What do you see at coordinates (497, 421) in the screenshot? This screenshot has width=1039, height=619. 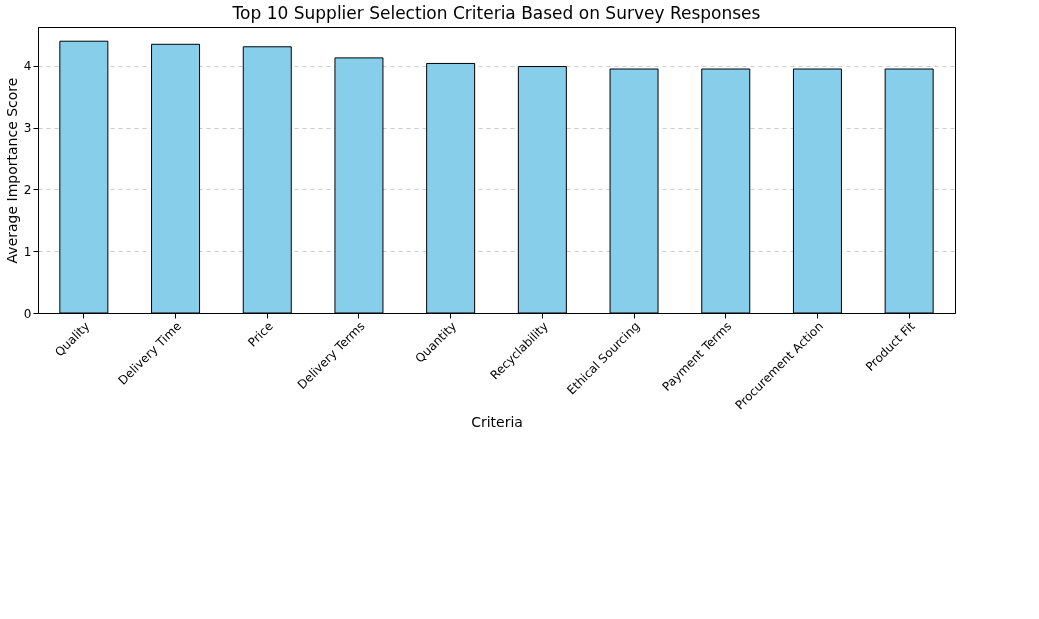 I see `x-axis-title: Criteria` at bounding box center [497, 421].